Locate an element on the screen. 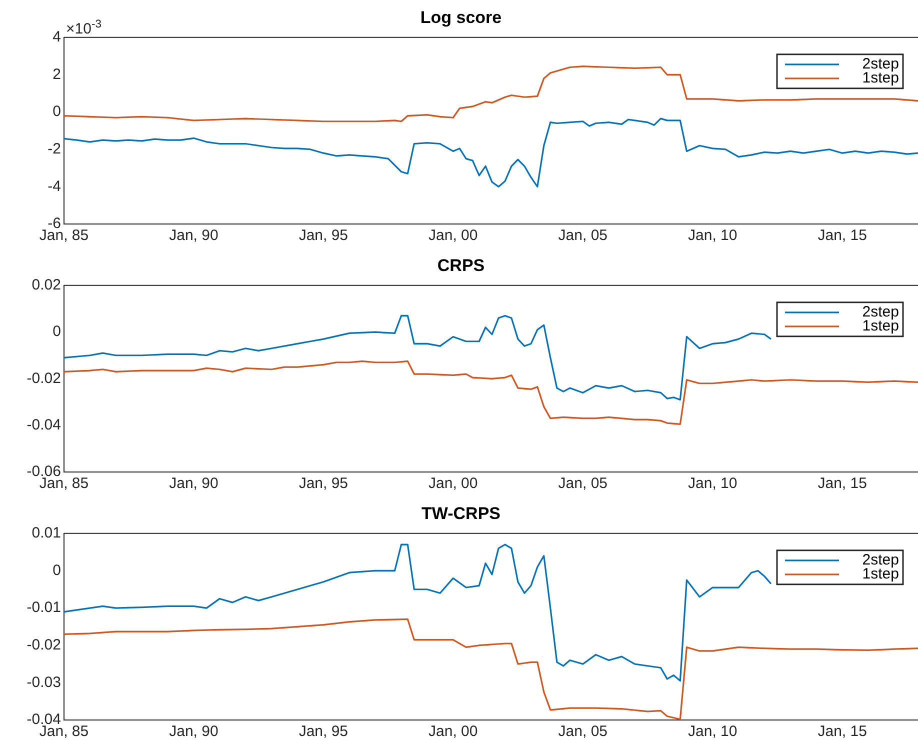 The height and width of the screenshot is (746, 918). y-tick-label: -2 is located at coordinates (54, 149).